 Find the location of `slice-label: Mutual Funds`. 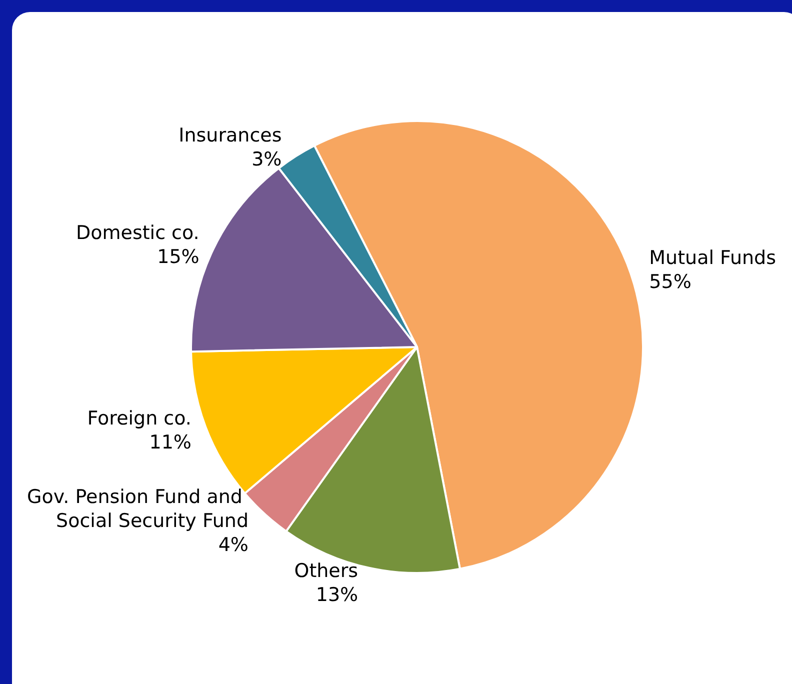

slice-label: Mutual Funds is located at coordinates (712, 258).